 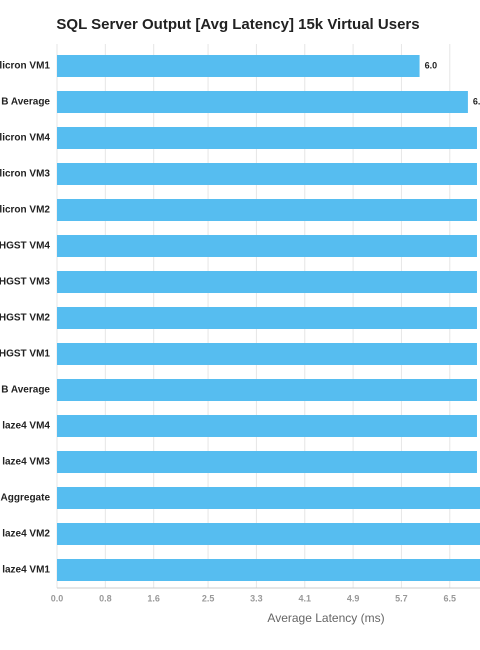 I want to click on category-label: laze4 VM4, so click(x=26, y=426).